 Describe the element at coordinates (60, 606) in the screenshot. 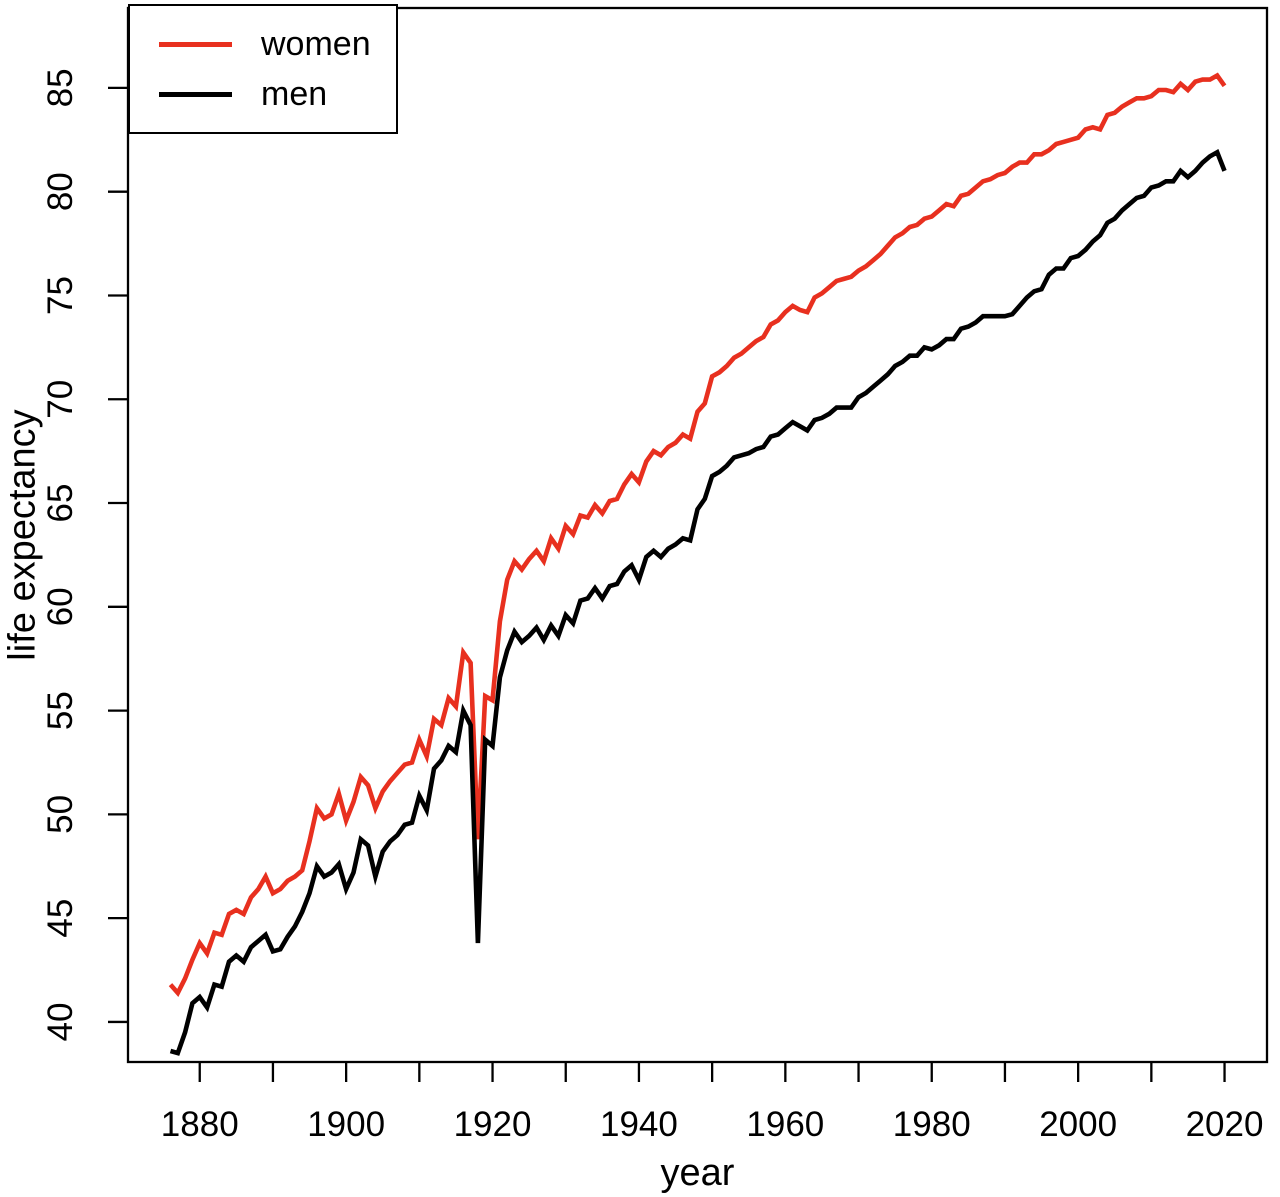

I see `y-axis-tick-label: 60` at that location.